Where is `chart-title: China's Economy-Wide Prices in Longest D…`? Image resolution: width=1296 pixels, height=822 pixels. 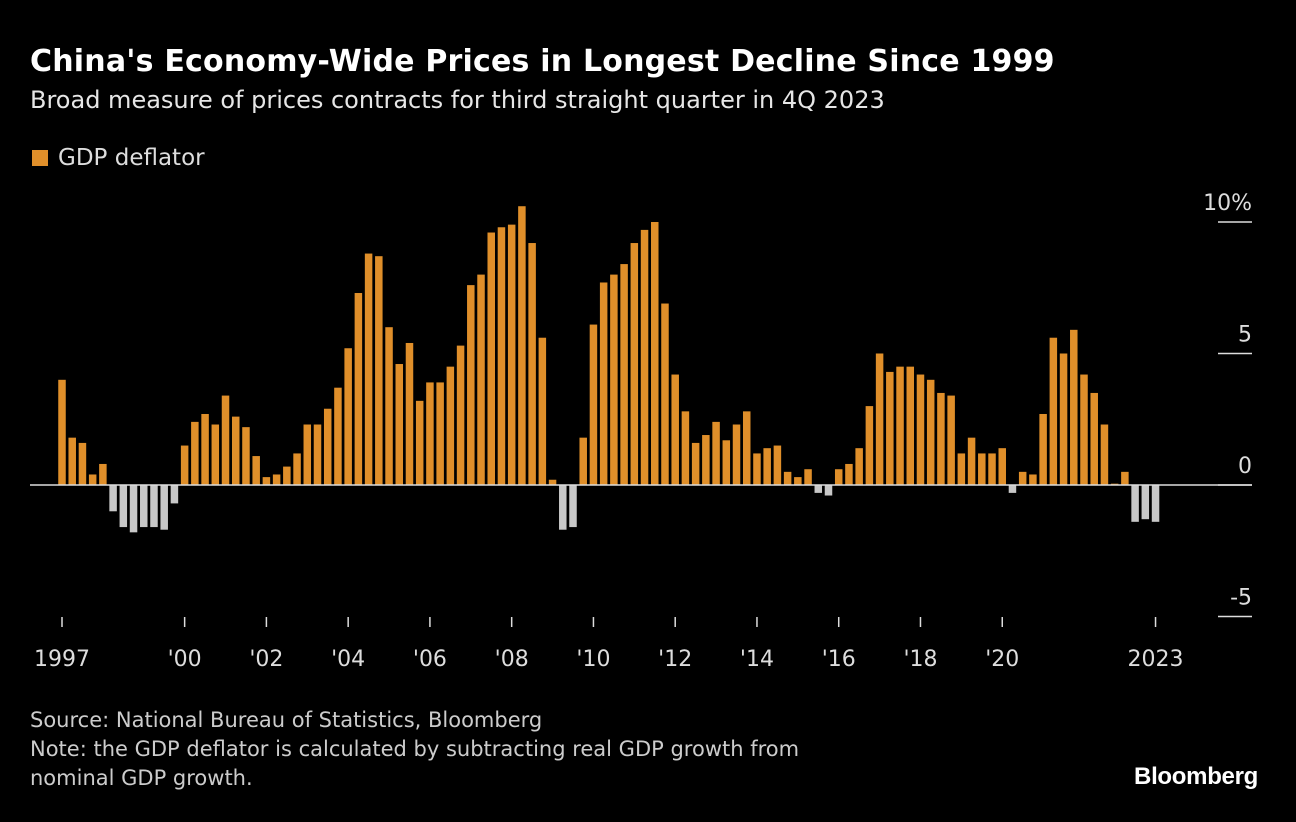 chart-title: China's Economy-Wide Prices in Longest D… is located at coordinates (542, 61).